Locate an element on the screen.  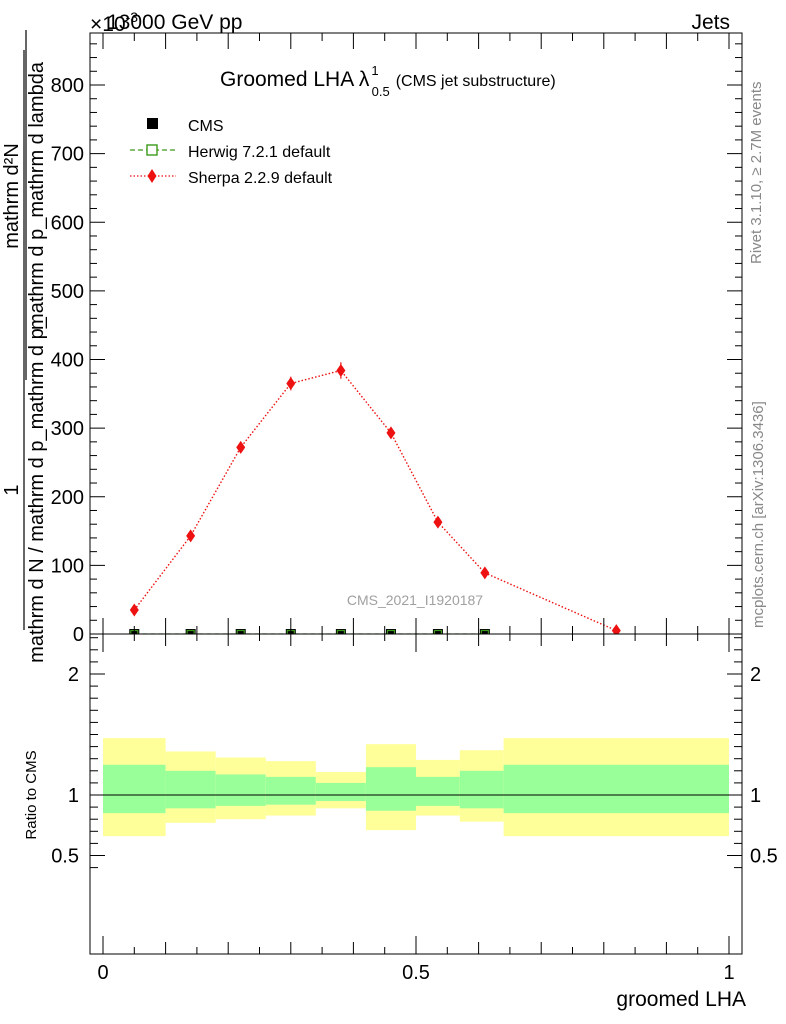
ylabel-denominator-1: mathrm d N / mathrm d p_mathrm d p_ is located at coordinates (37, 489).